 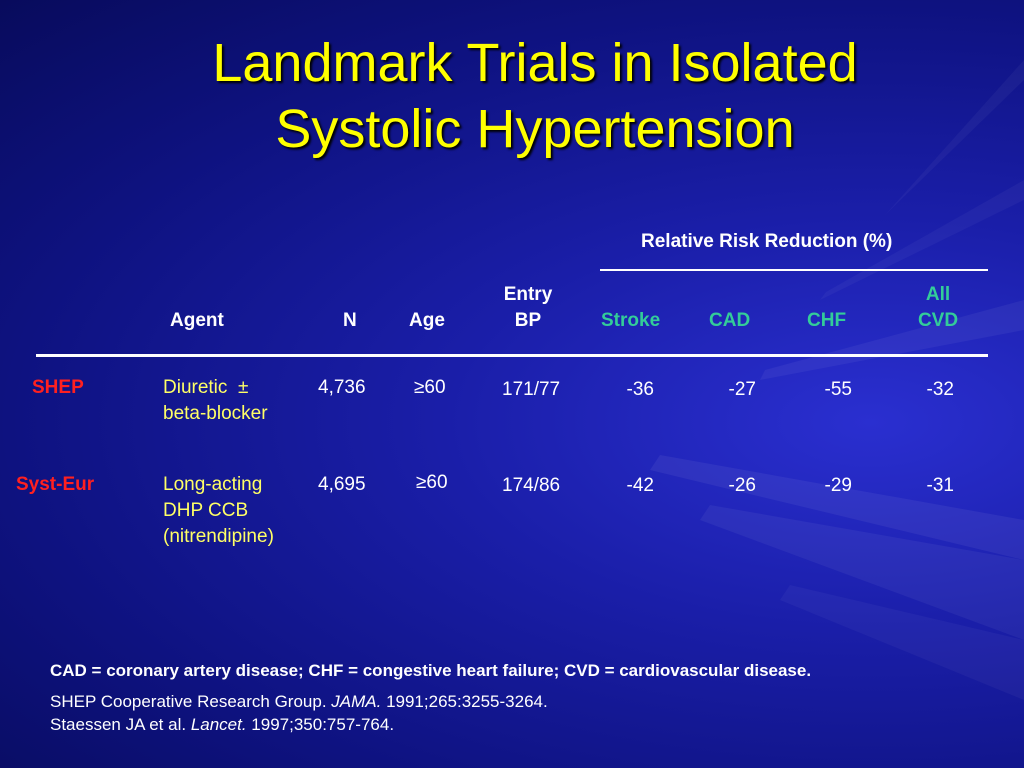 What do you see at coordinates (938, 320) in the screenshot?
I see `header-all-cvd-line-2: CVD` at bounding box center [938, 320].